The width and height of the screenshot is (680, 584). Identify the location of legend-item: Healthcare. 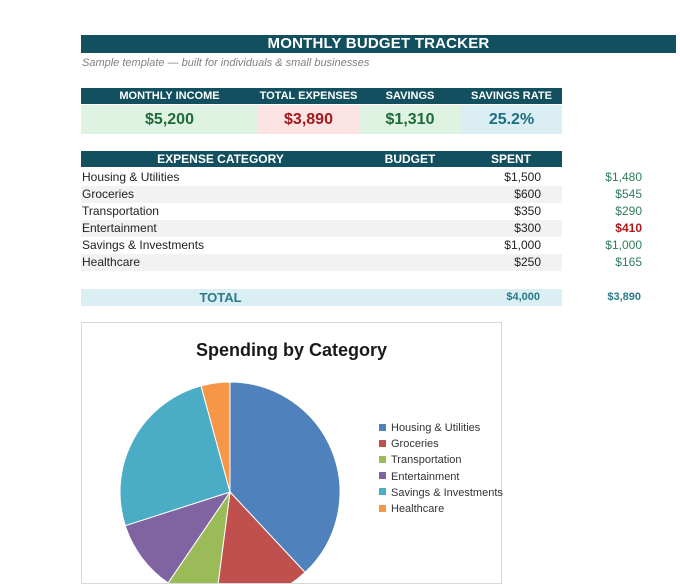
(441, 509).